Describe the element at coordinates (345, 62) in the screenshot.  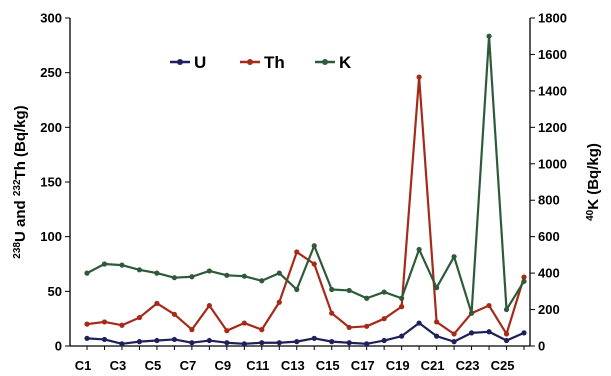
I see `legend-label-k: K` at that location.